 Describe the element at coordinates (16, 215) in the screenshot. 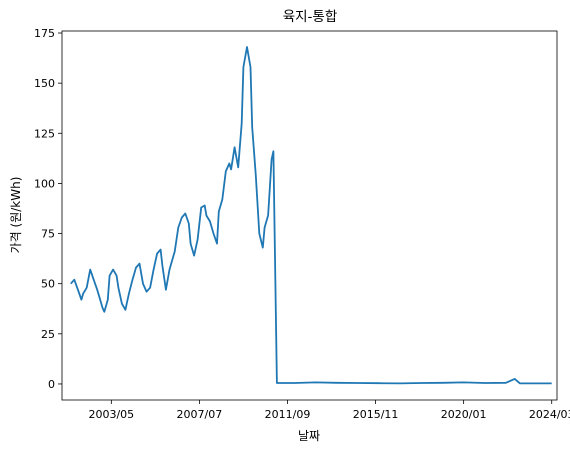

I see `y-axis-label: 가격 (원/kWh)` at that location.